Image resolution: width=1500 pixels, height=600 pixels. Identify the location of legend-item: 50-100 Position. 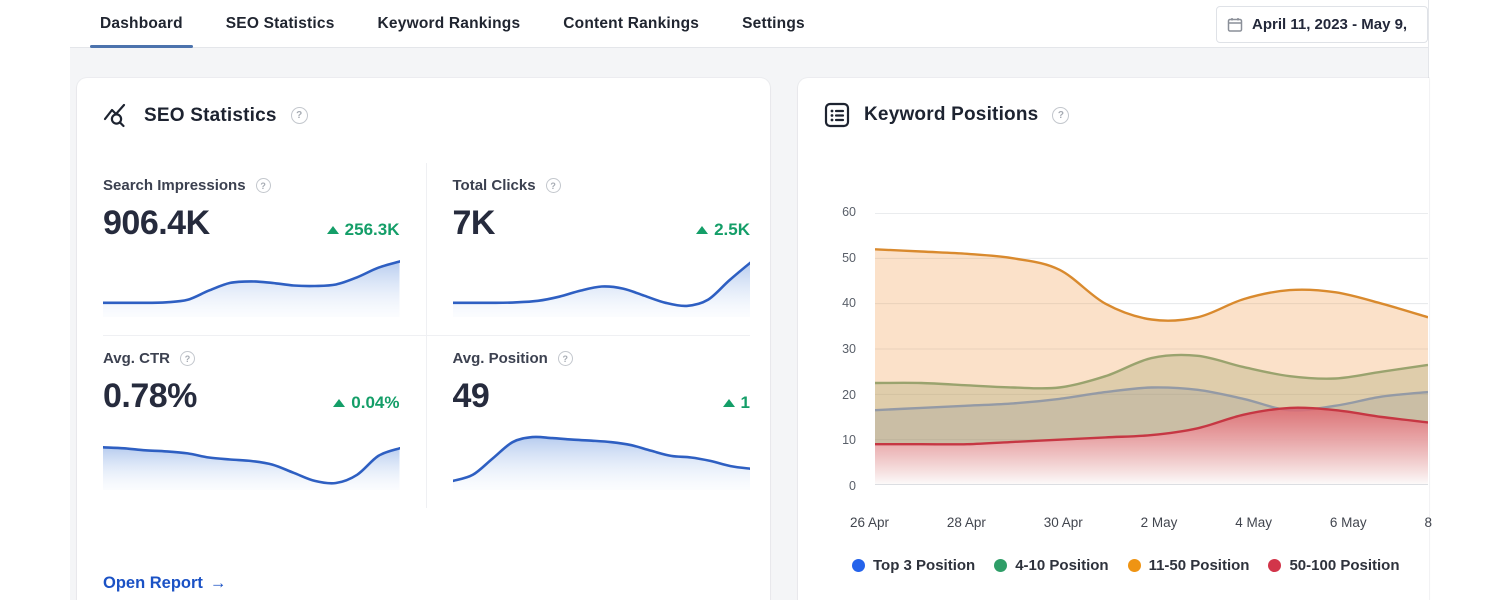
(1334, 565).